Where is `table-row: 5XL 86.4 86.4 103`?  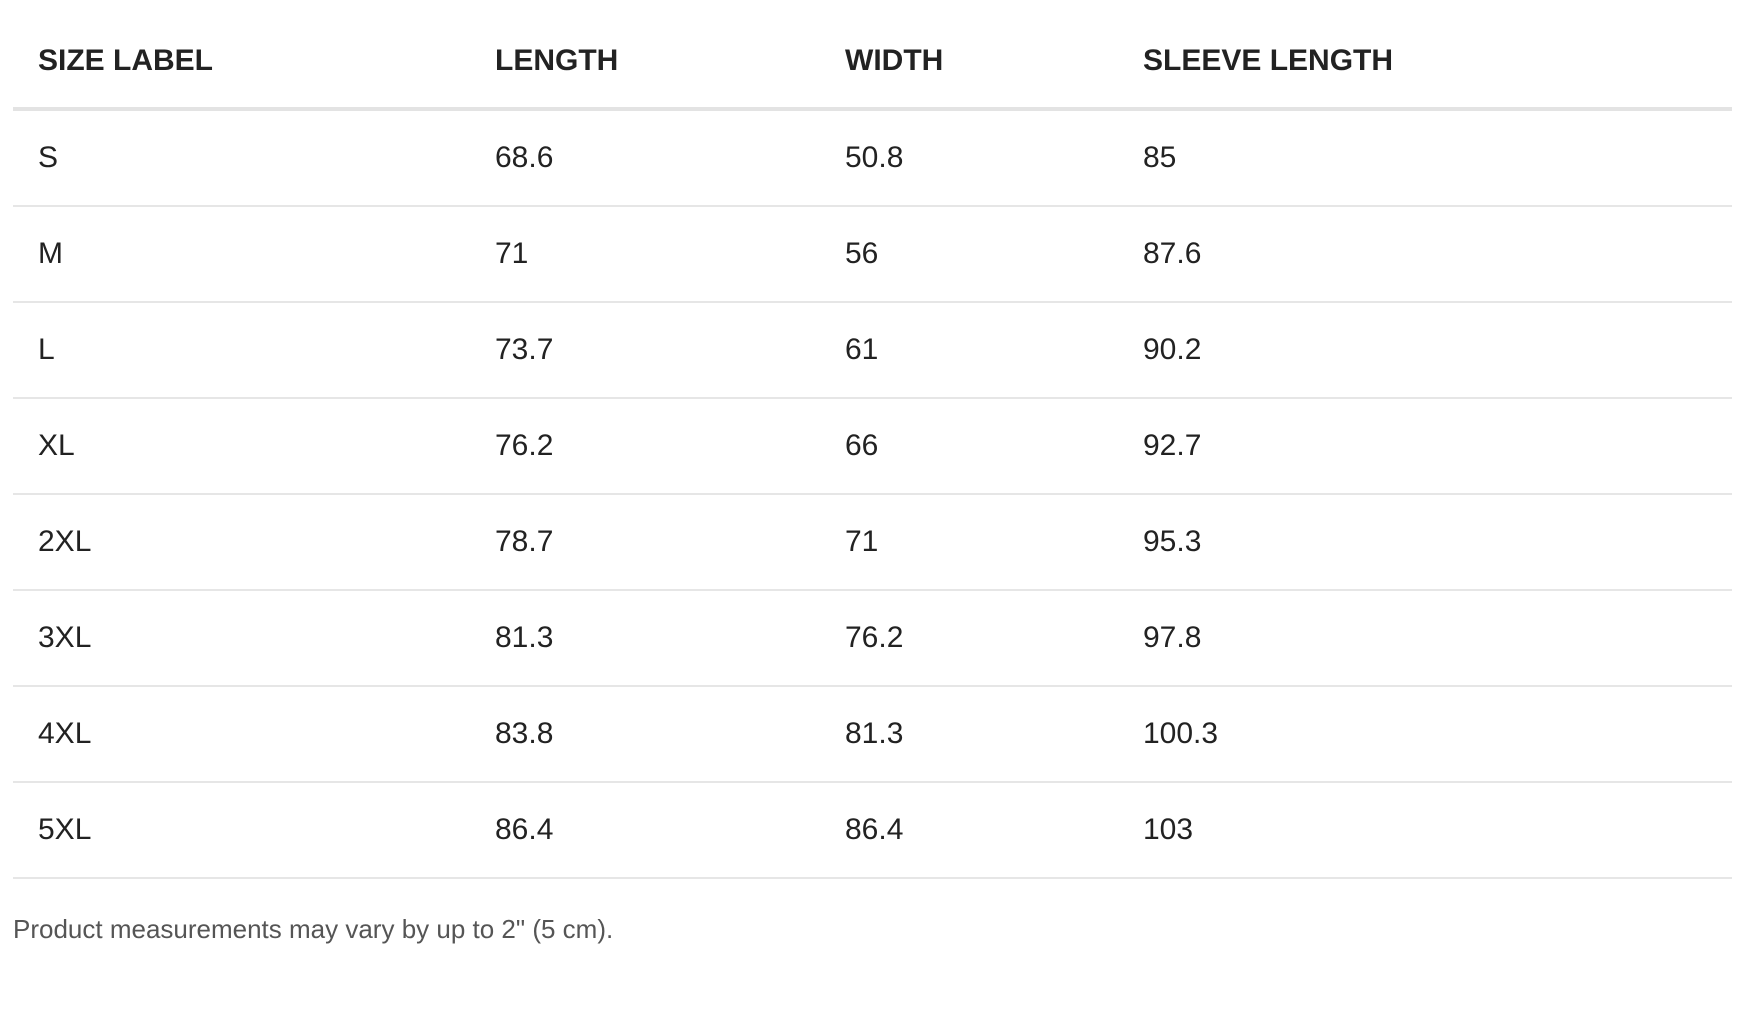
table-row: 5XL 86.4 86.4 103 is located at coordinates (872, 831).